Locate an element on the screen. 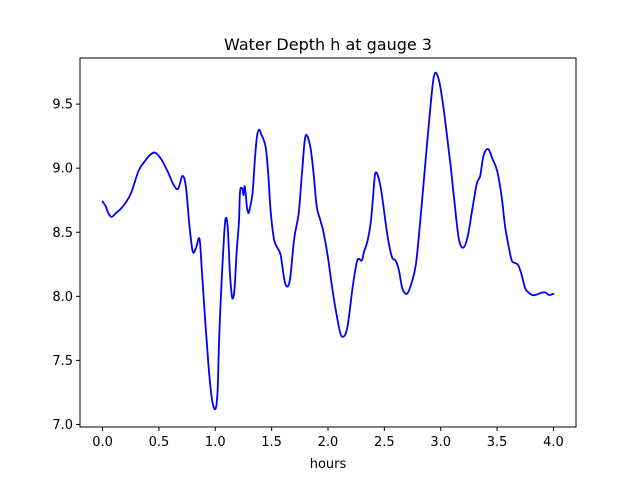 This screenshot has height=480, width=640. x-tick-label: 1.0 is located at coordinates (215, 442).